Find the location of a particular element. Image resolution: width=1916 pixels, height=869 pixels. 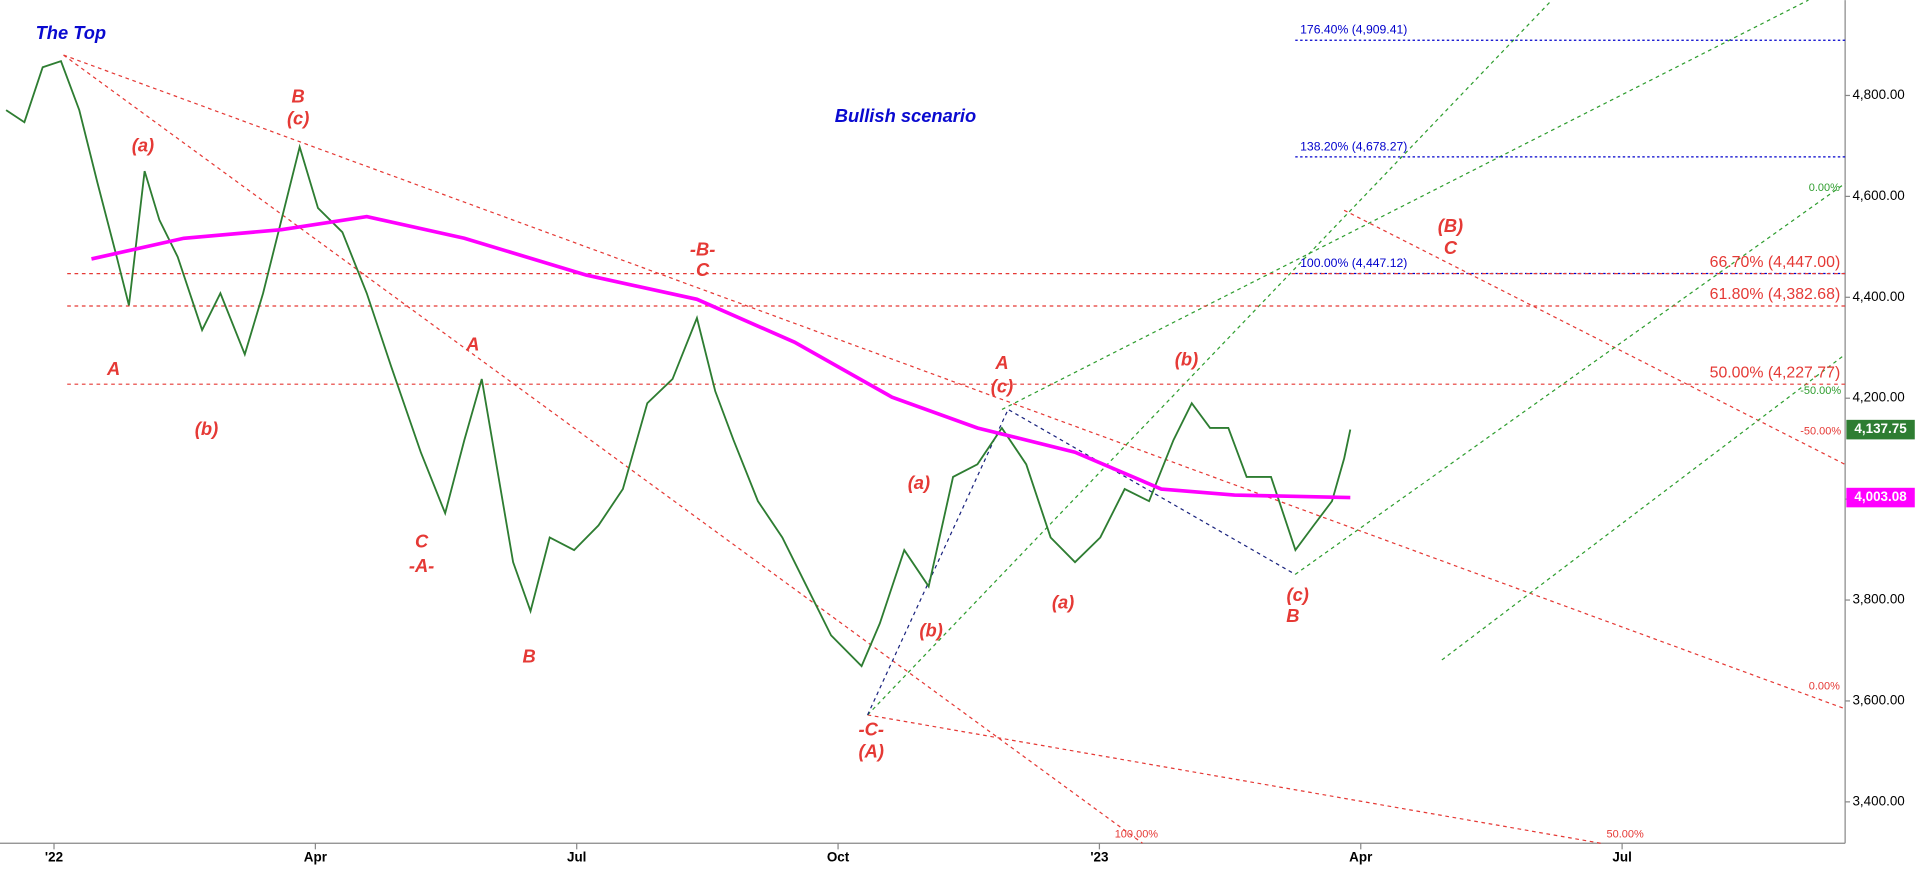

x-tick-label: Oct is located at coordinates (838, 856).